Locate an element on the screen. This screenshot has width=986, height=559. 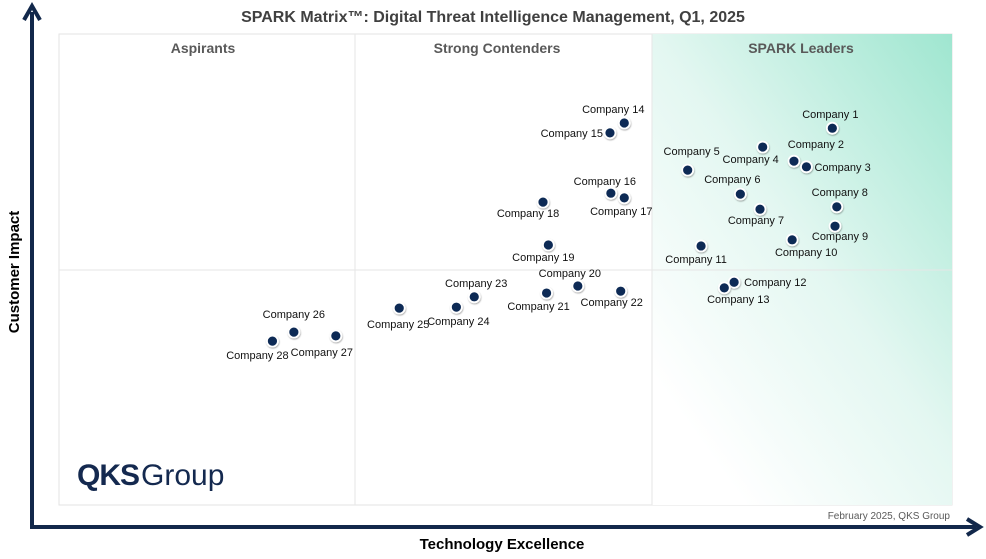
data-point-label: Company 14 is located at coordinates (613, 110).